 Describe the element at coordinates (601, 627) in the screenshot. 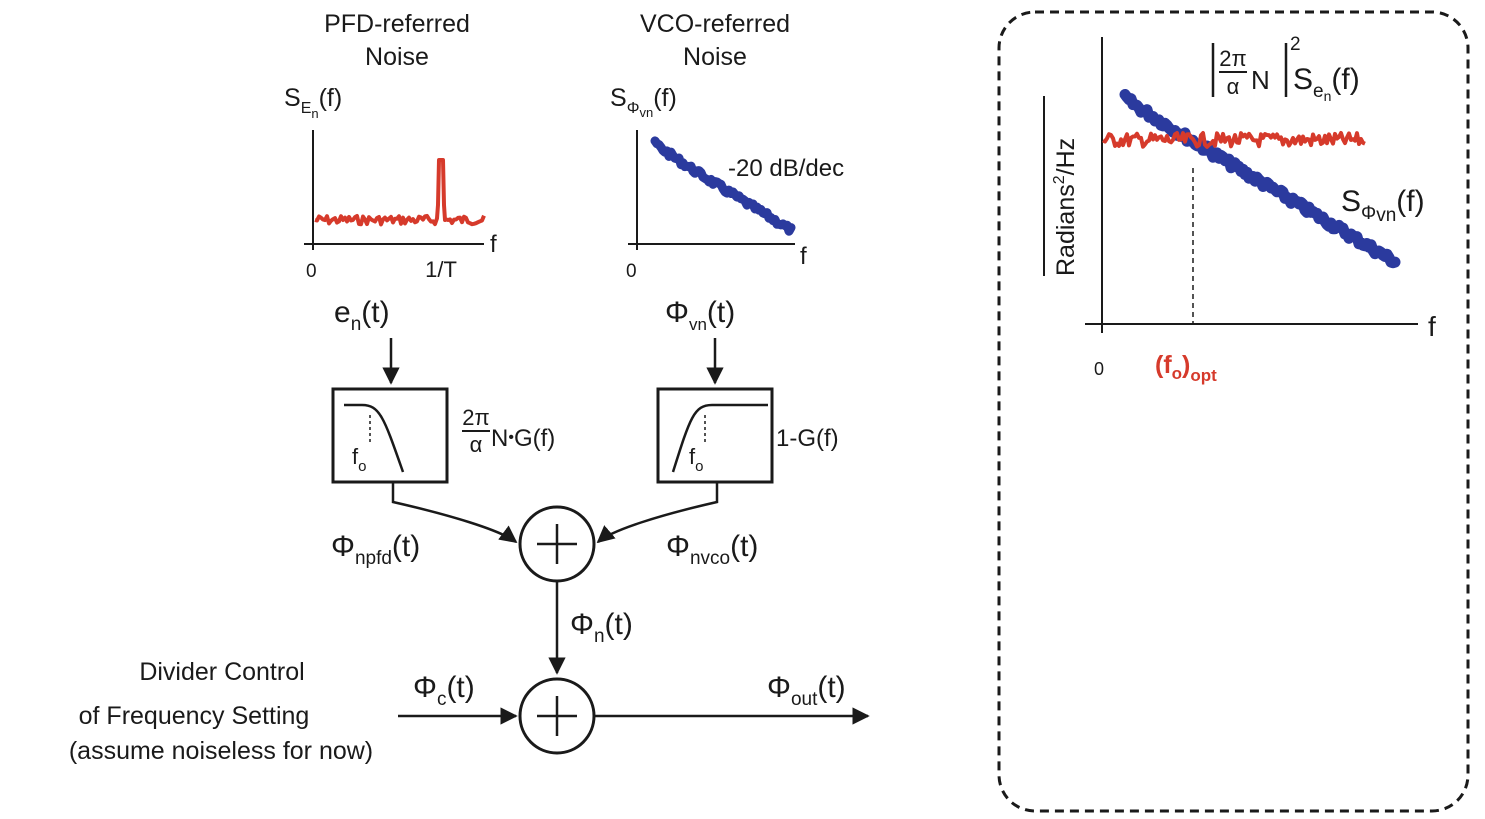

I see `total-noise-label: Φn(t)` at that location.